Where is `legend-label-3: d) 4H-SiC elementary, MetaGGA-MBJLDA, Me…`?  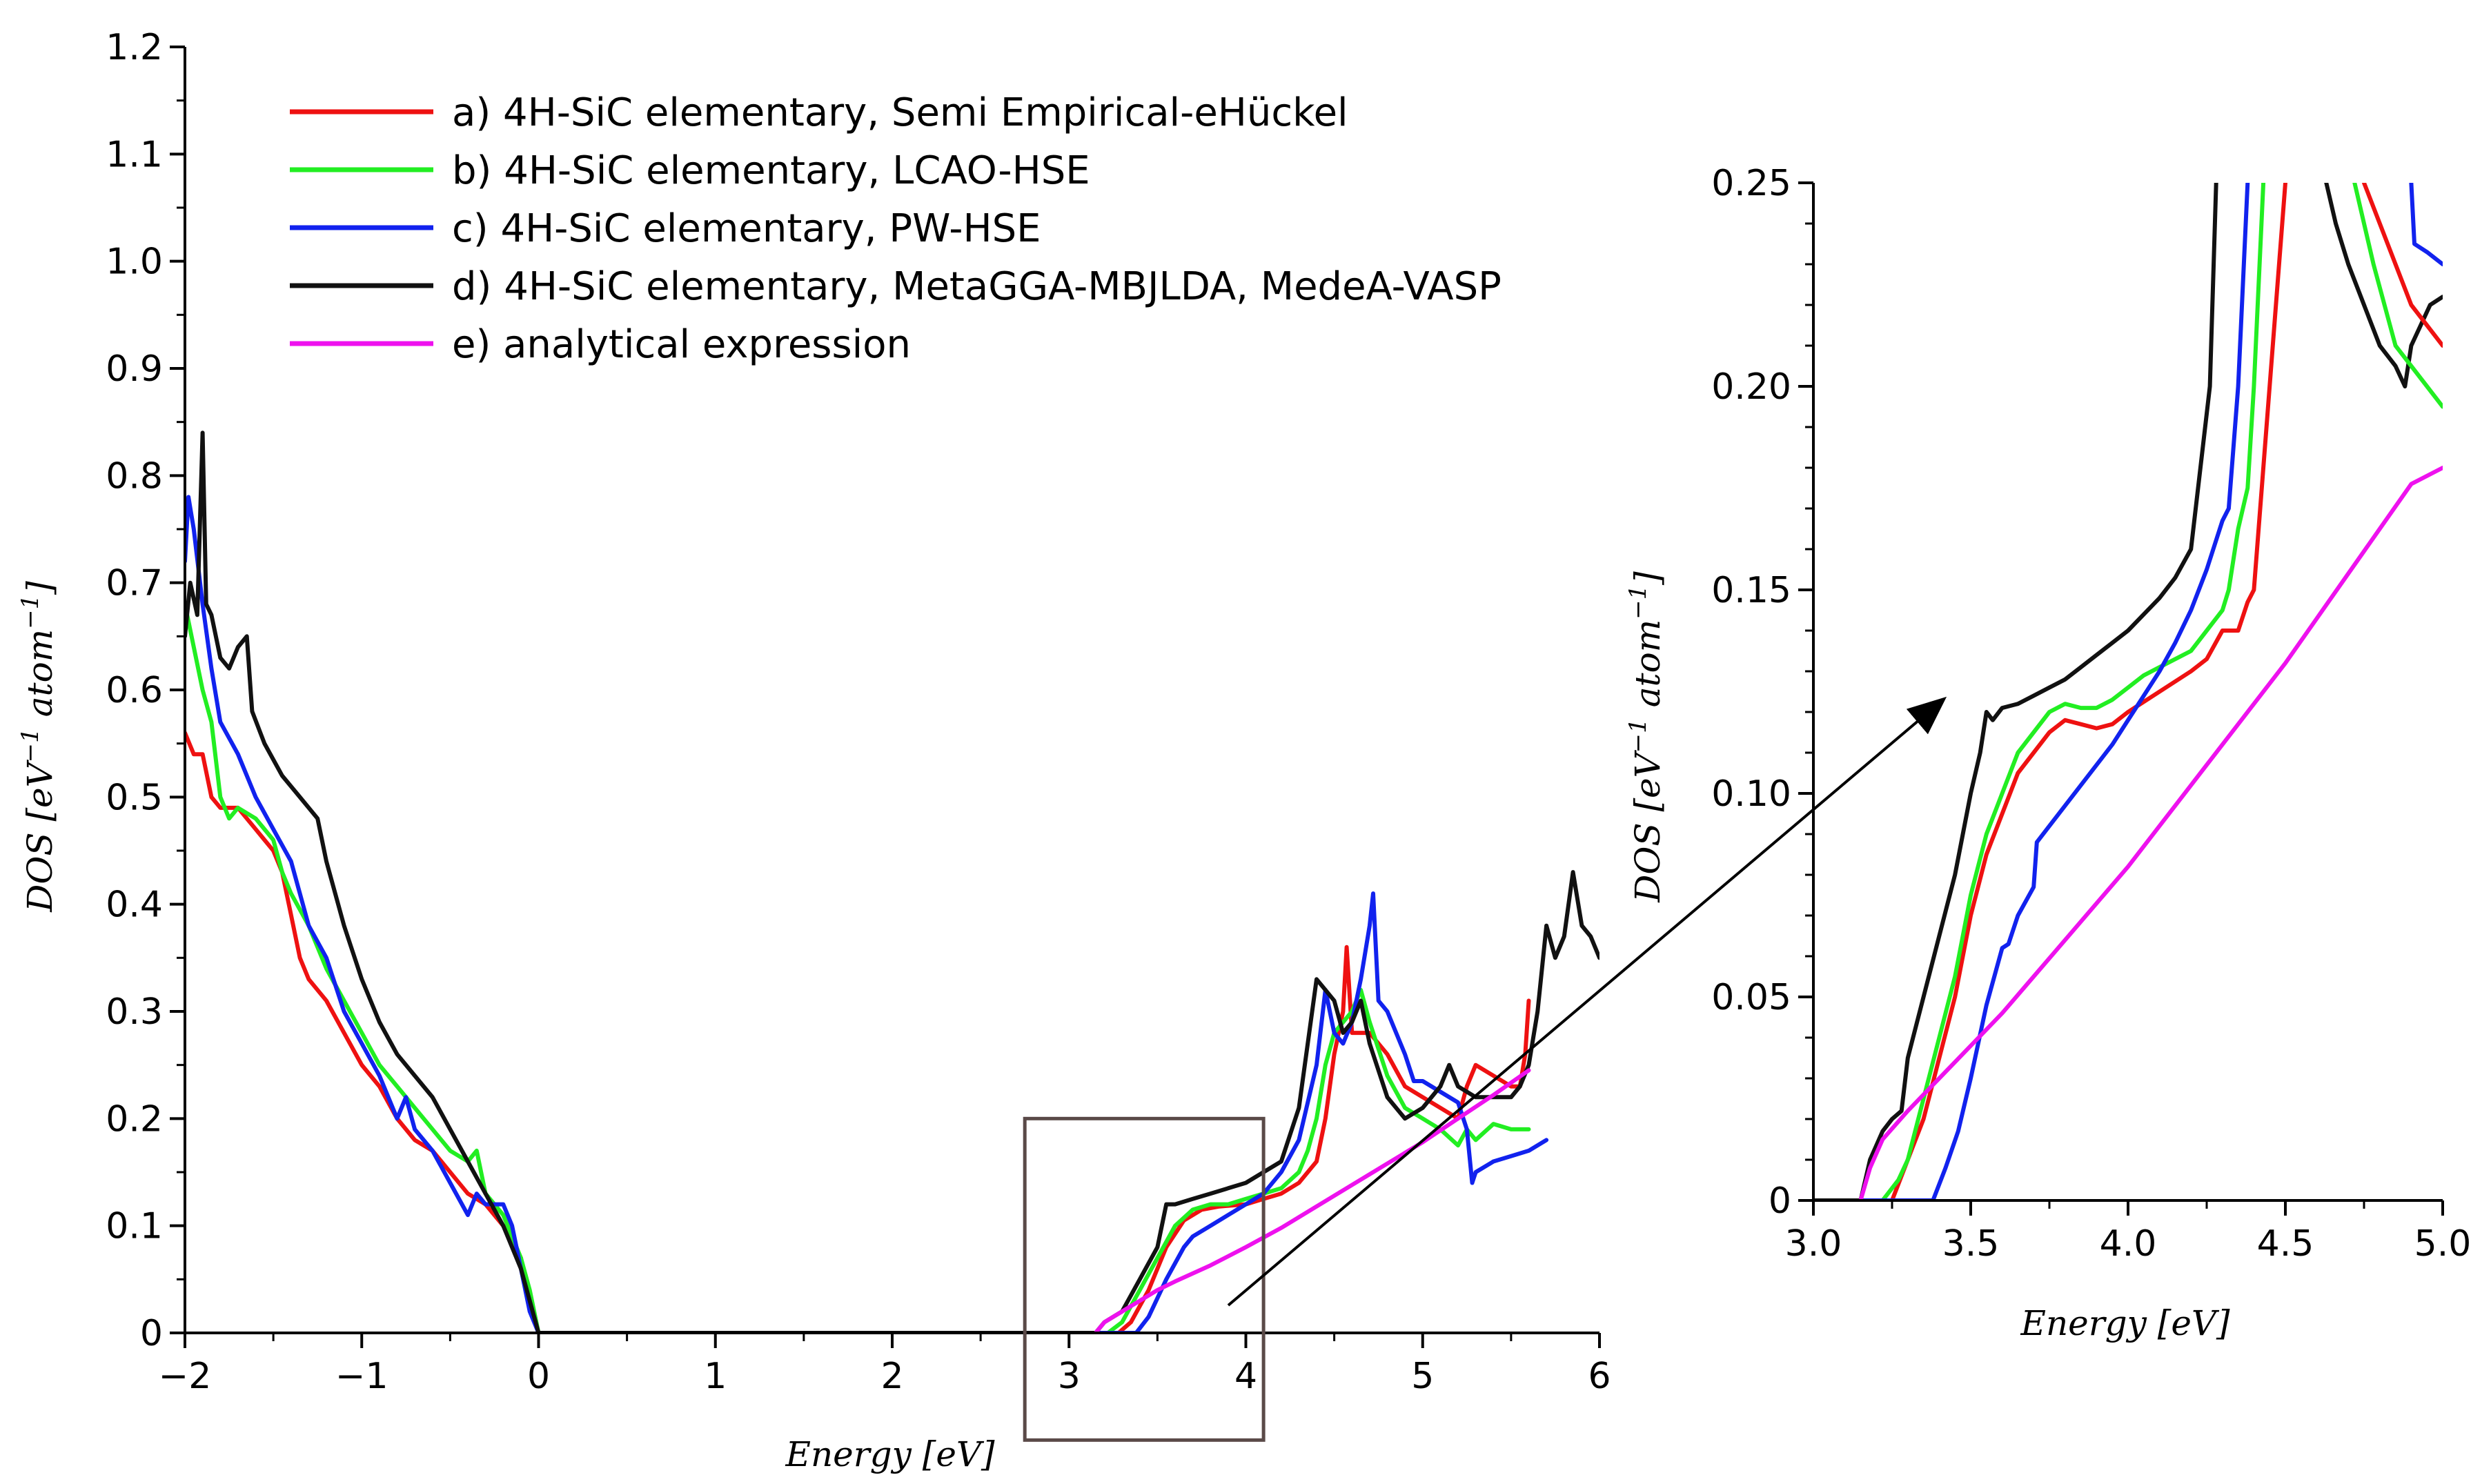
legend-label-3: d) 4H-SiC elementary, MetaGGA-MBJLDA, Me… is located at coordinates (977, 286).